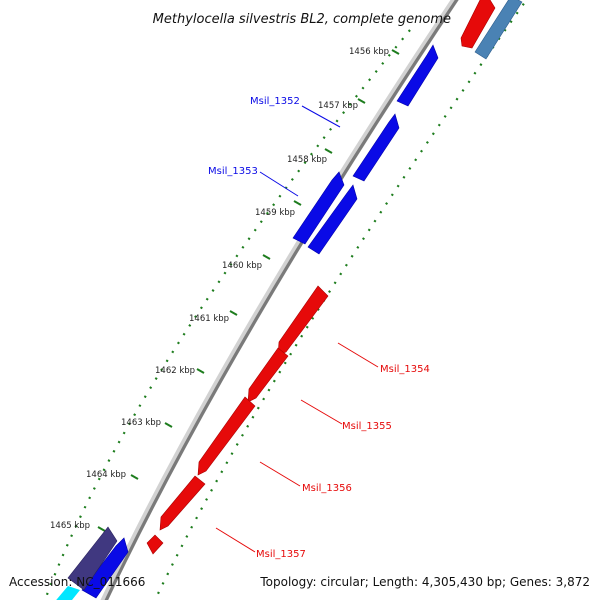 The height and width of the screenshot is (600, 600). I want to click on tick-label: 1462 kbp, so click(175, 371).